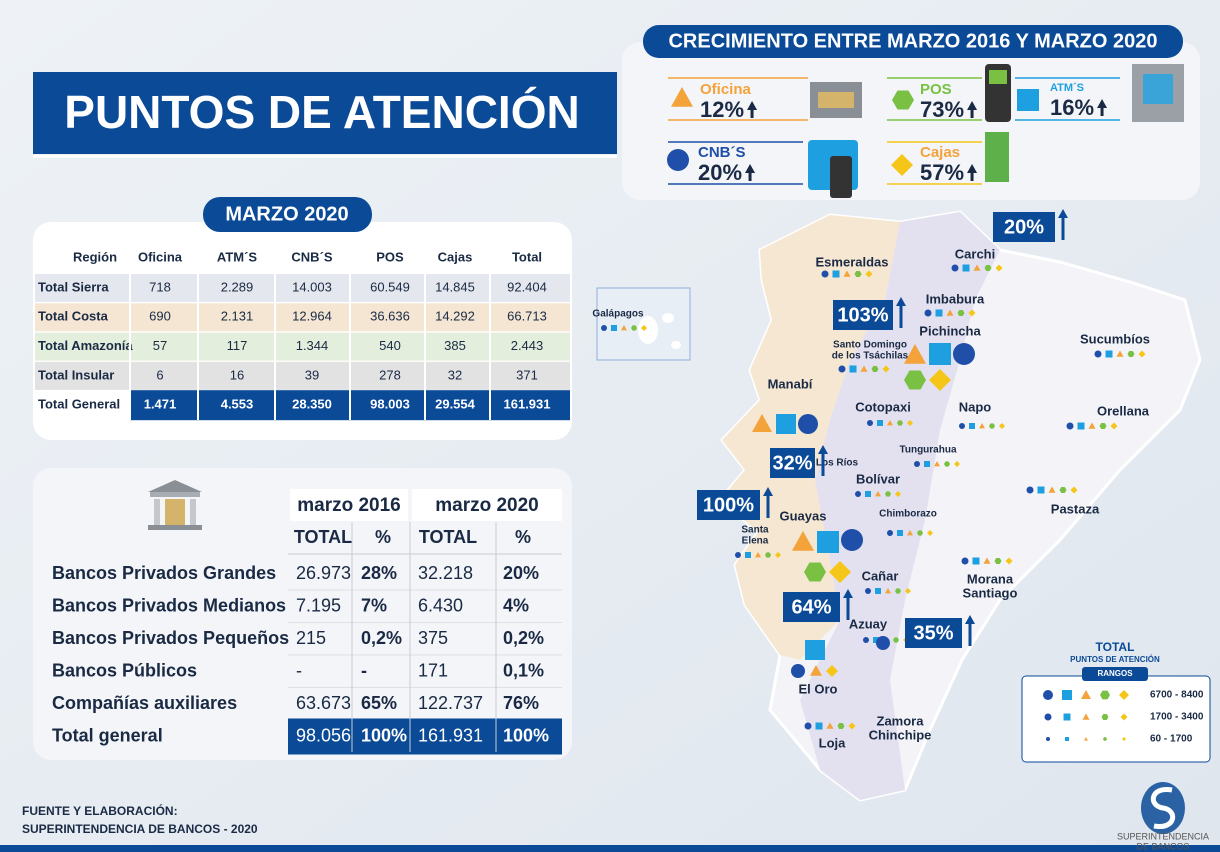  I want to click on region-label: Morana, so click(990, 578).